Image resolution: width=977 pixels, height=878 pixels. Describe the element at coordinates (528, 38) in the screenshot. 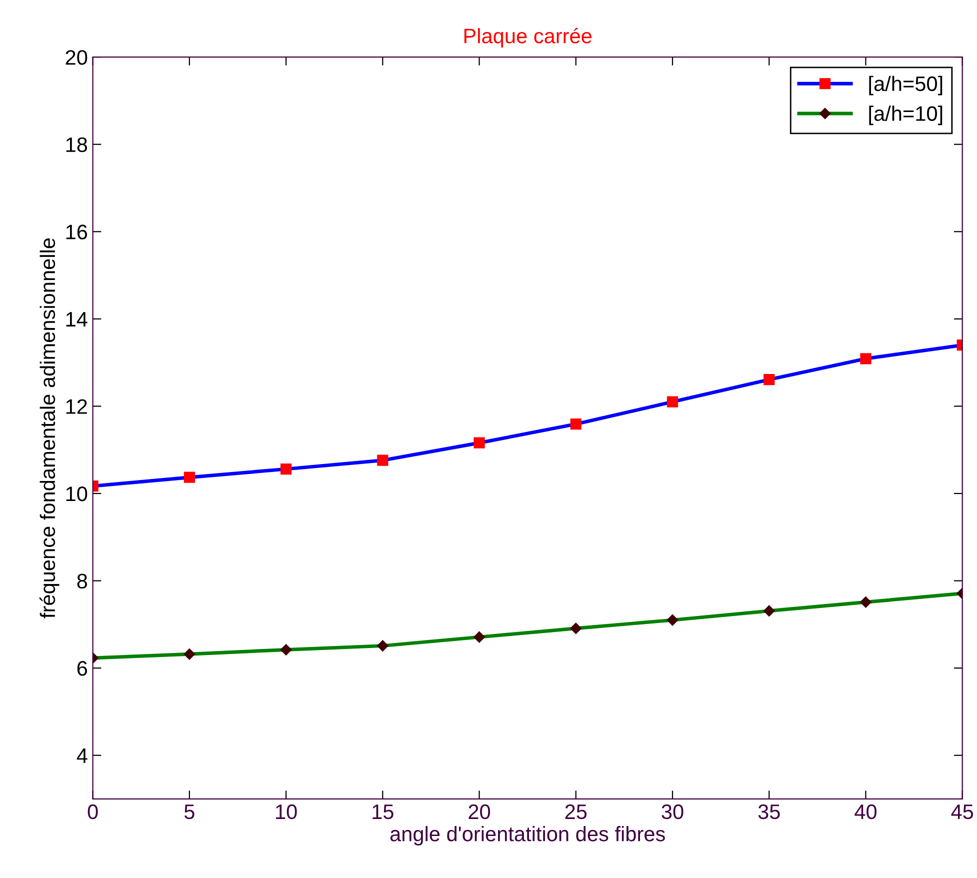

I see `chart-title: Plaque carrée` at that location.